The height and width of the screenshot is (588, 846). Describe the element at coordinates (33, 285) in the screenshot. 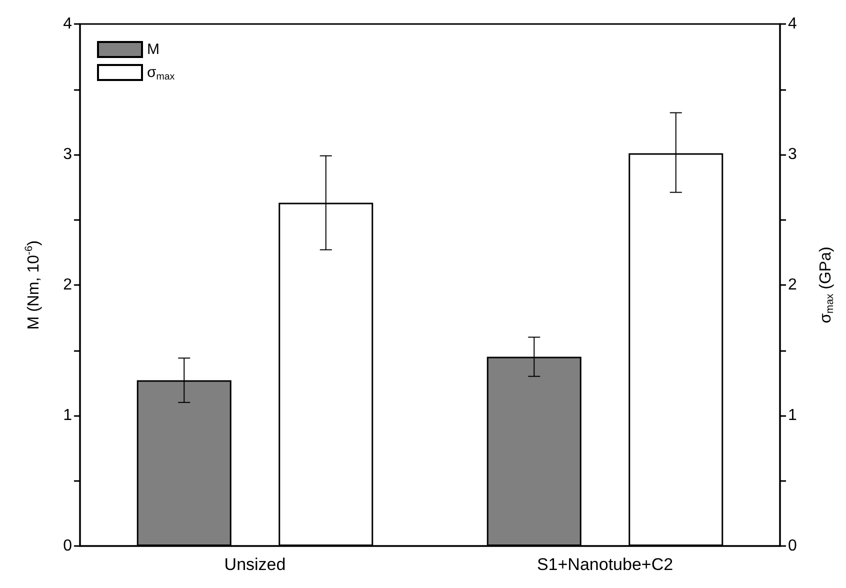

I see `y-axis-title: M (Nm, 10-6)` at that location.